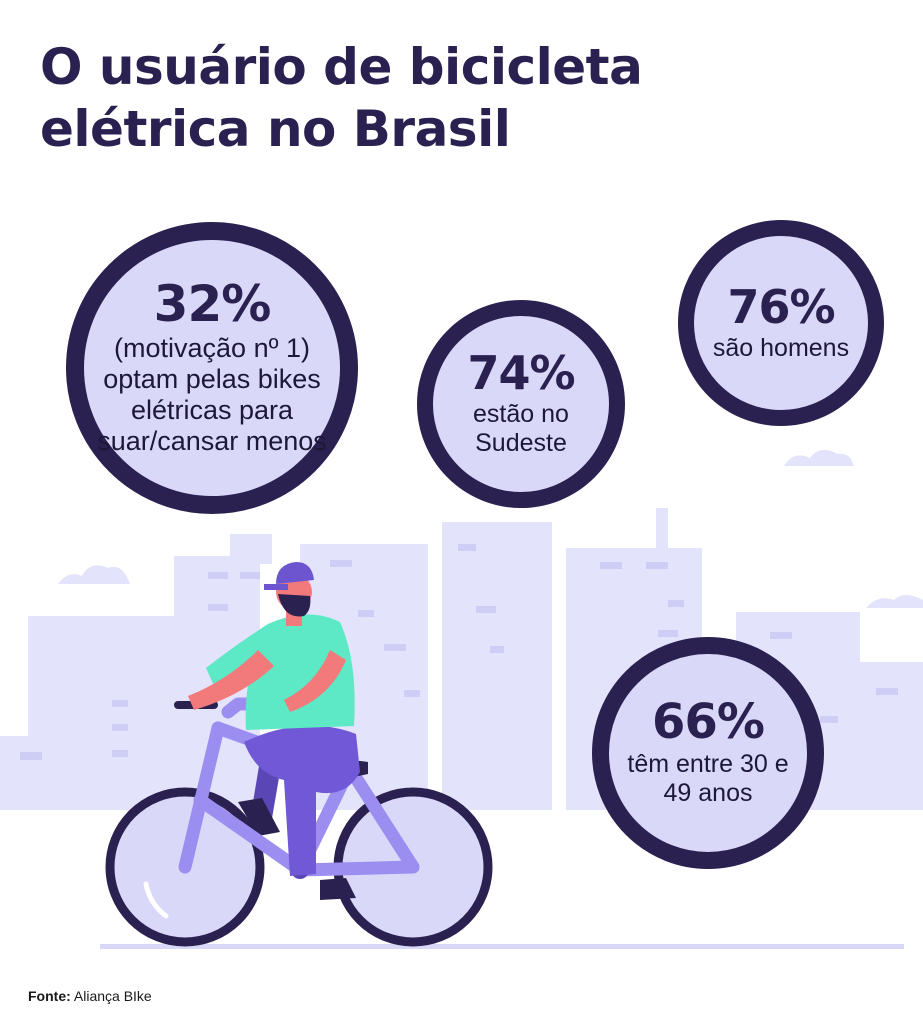 This screenshot has width=923, height=1024. I want to click on stat-circle-region: 74% estão no Sudeste, so click(521, 404).